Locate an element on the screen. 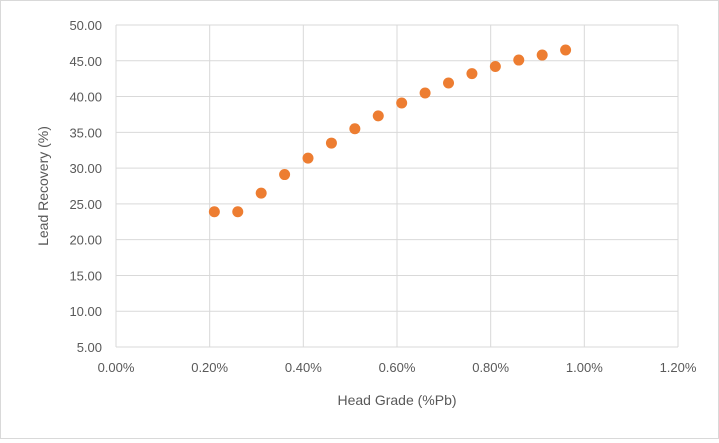 Image resolution: width=719 pixels, height=443 pixels. y-tick-label: 35.00 is located at coordinates (85, 132).